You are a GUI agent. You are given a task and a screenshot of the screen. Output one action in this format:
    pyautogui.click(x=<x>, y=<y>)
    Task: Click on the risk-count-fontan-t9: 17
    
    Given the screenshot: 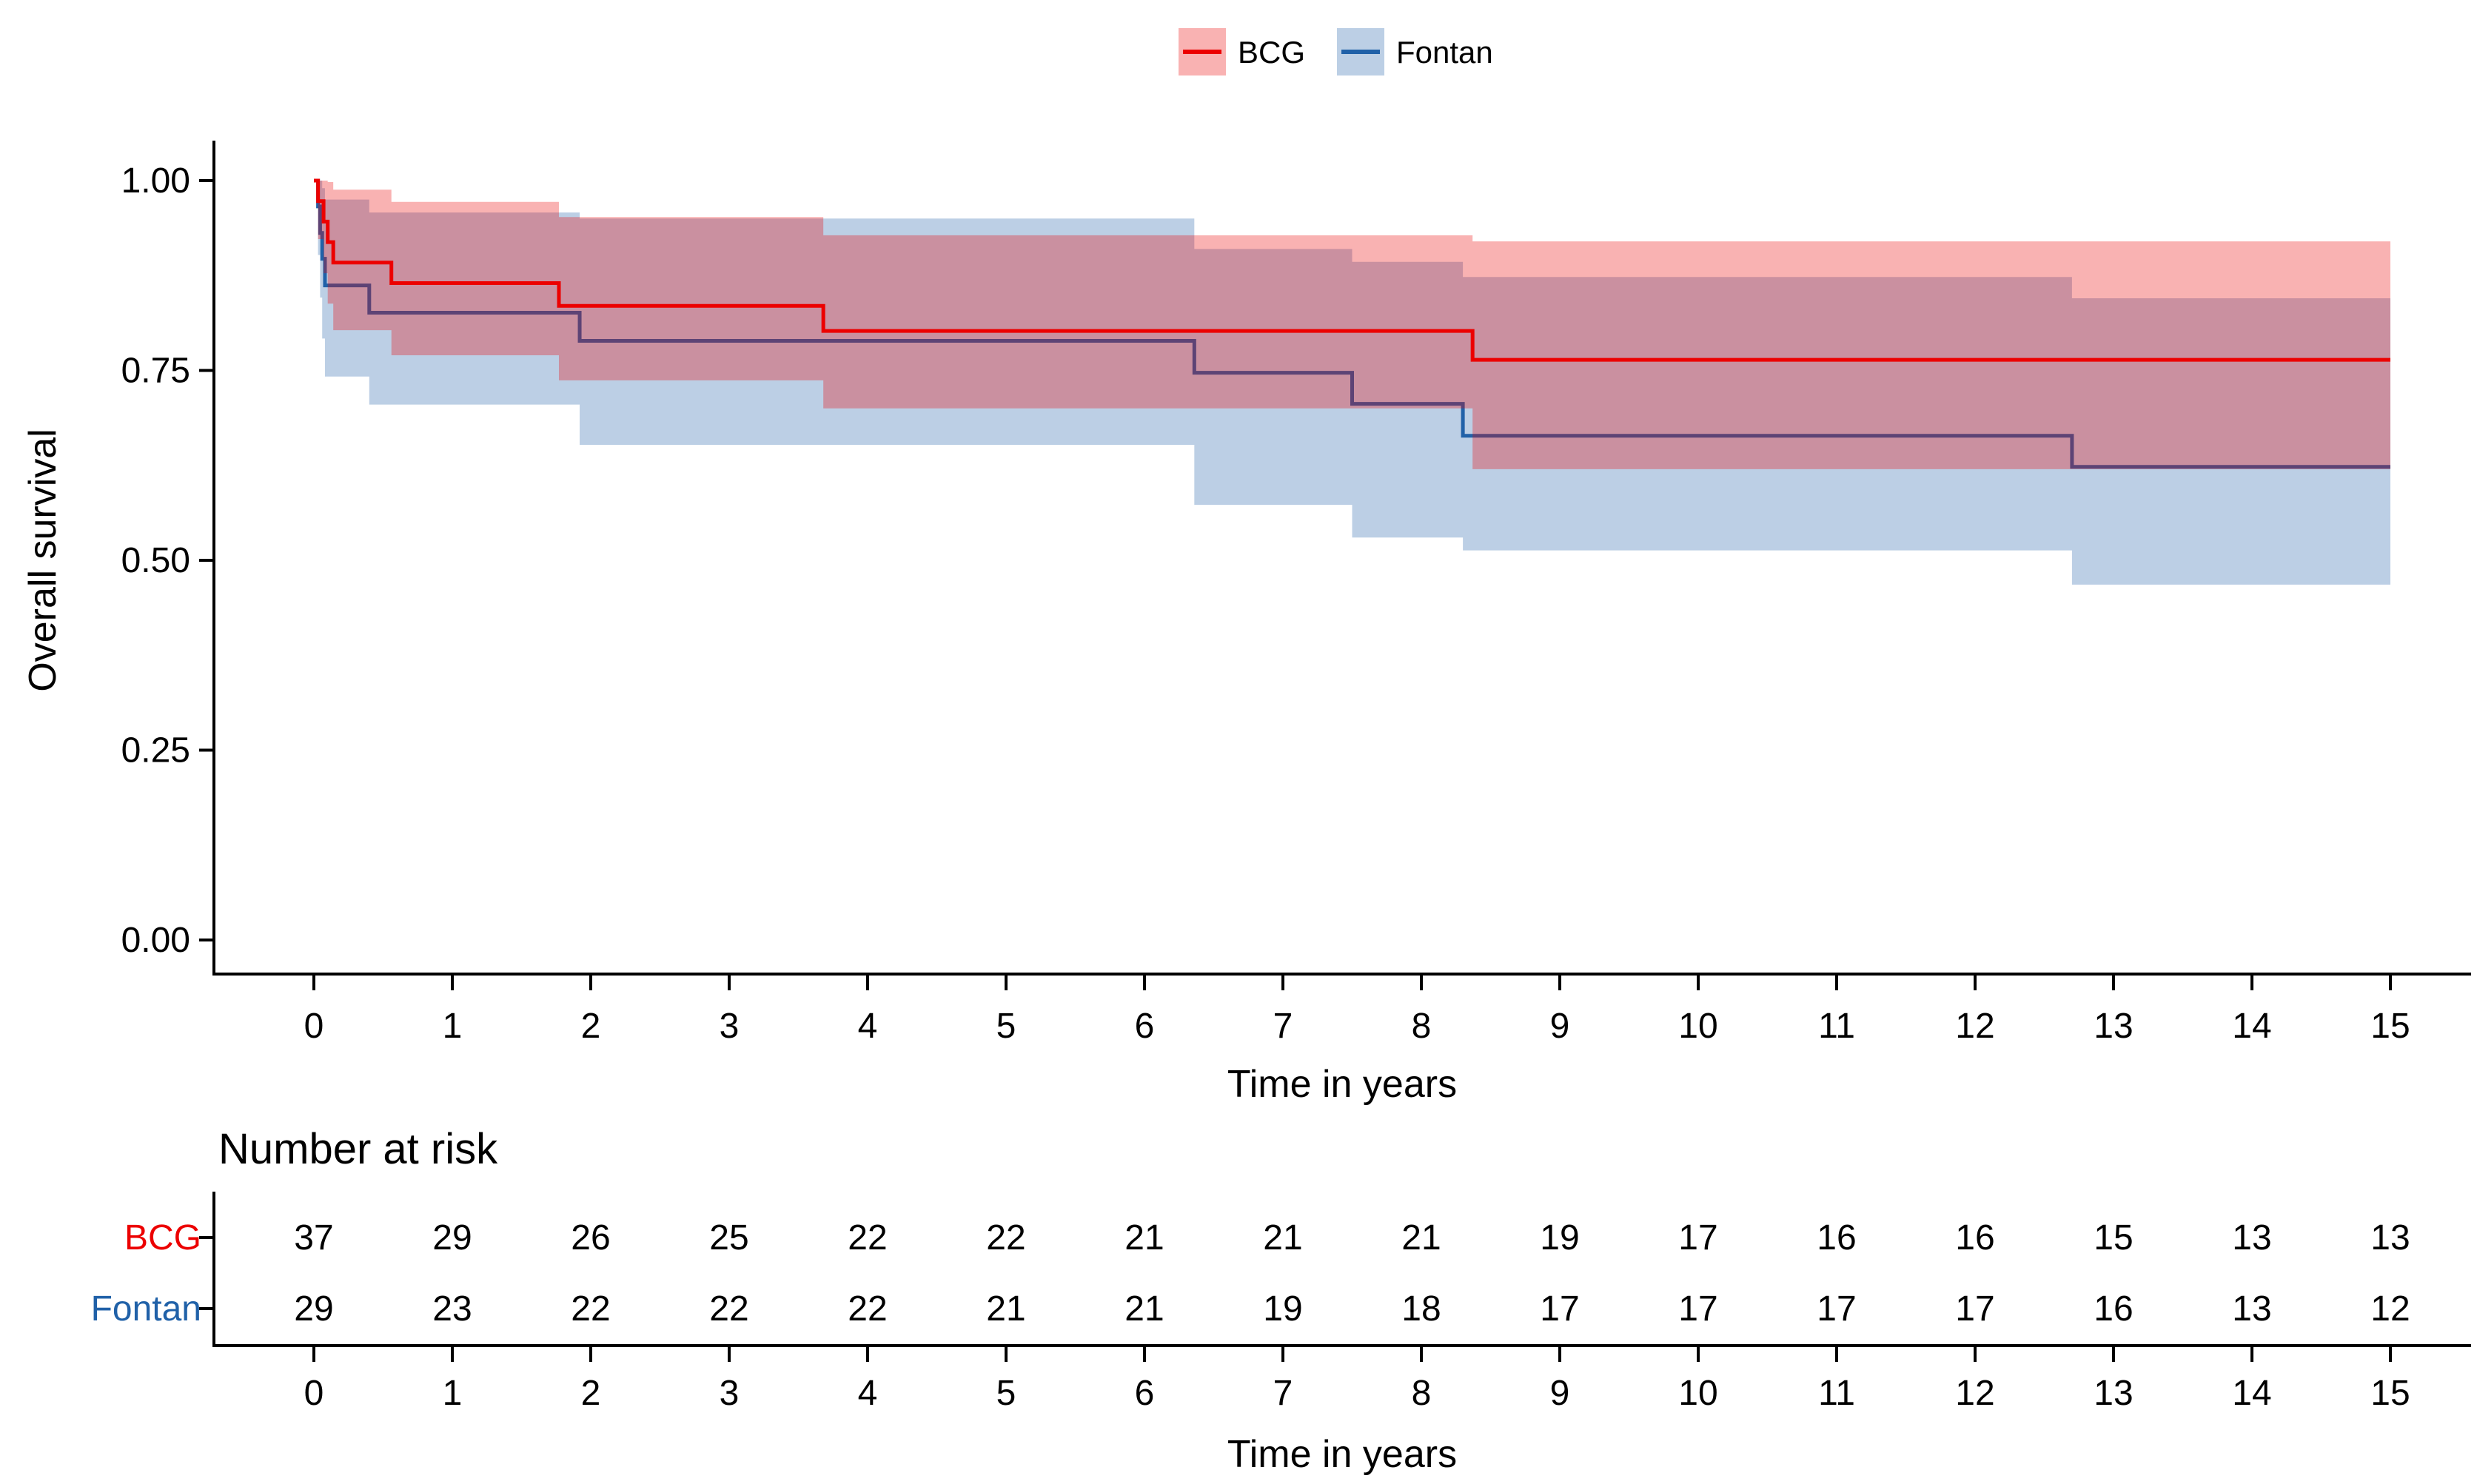 What is the action you would take?
    pyautogui.click(x=1560, y=1309)
    